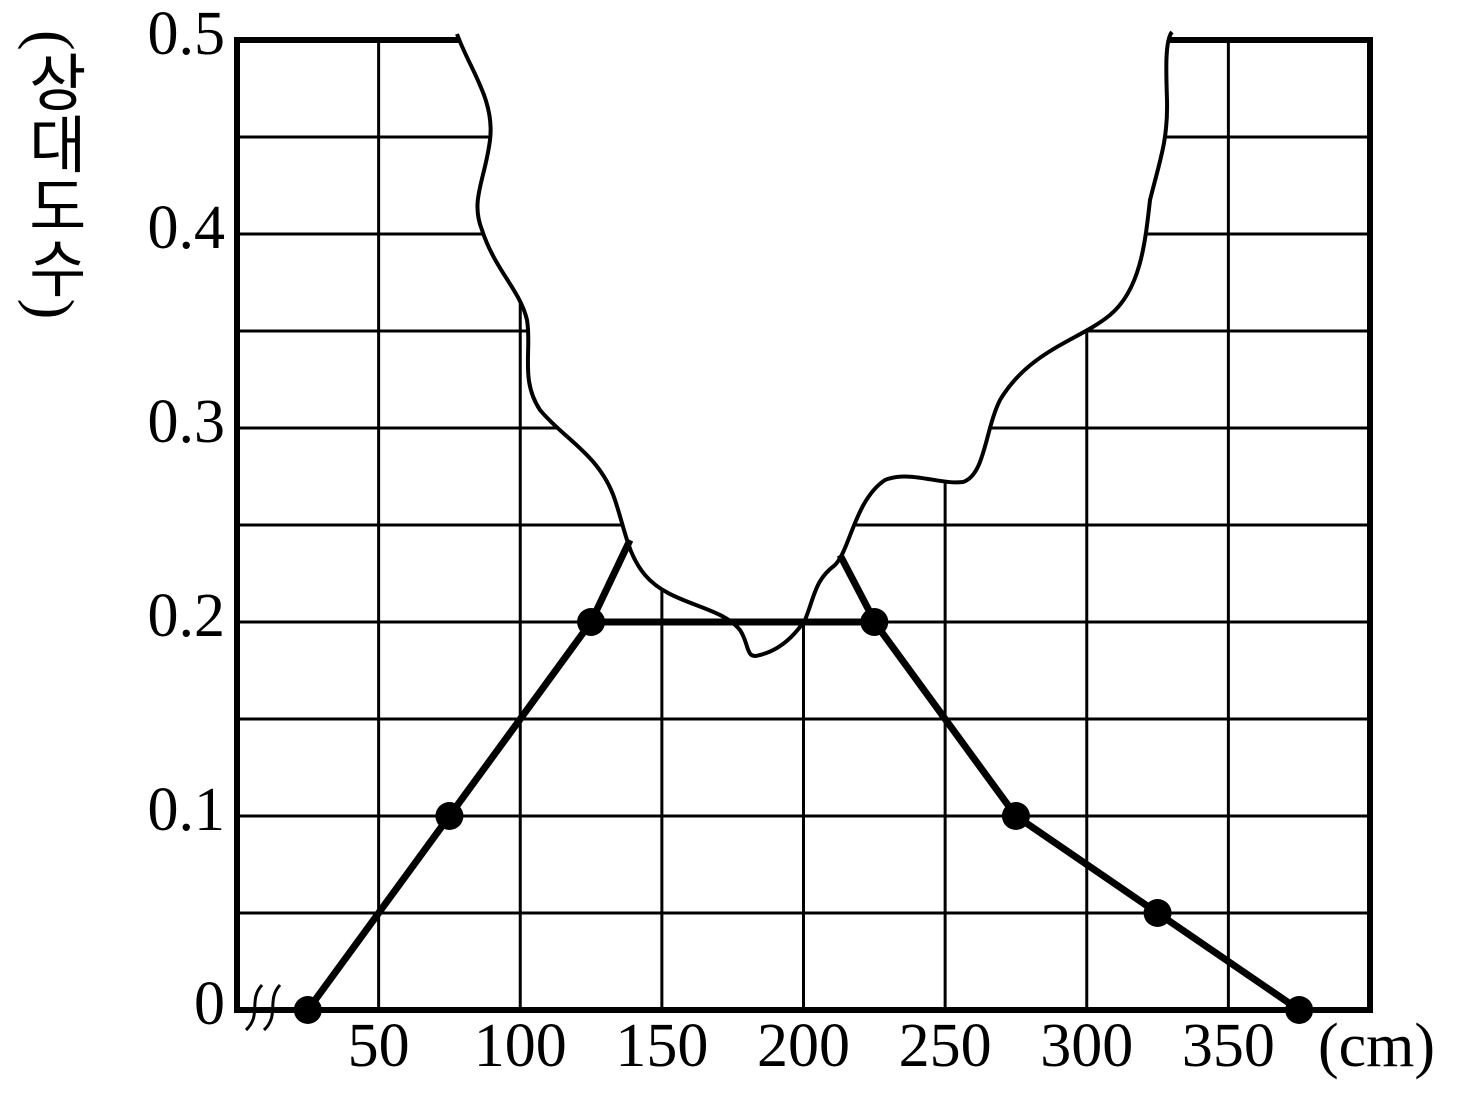  I want to click on x-tick-label: 350, so click(1228, 1046).